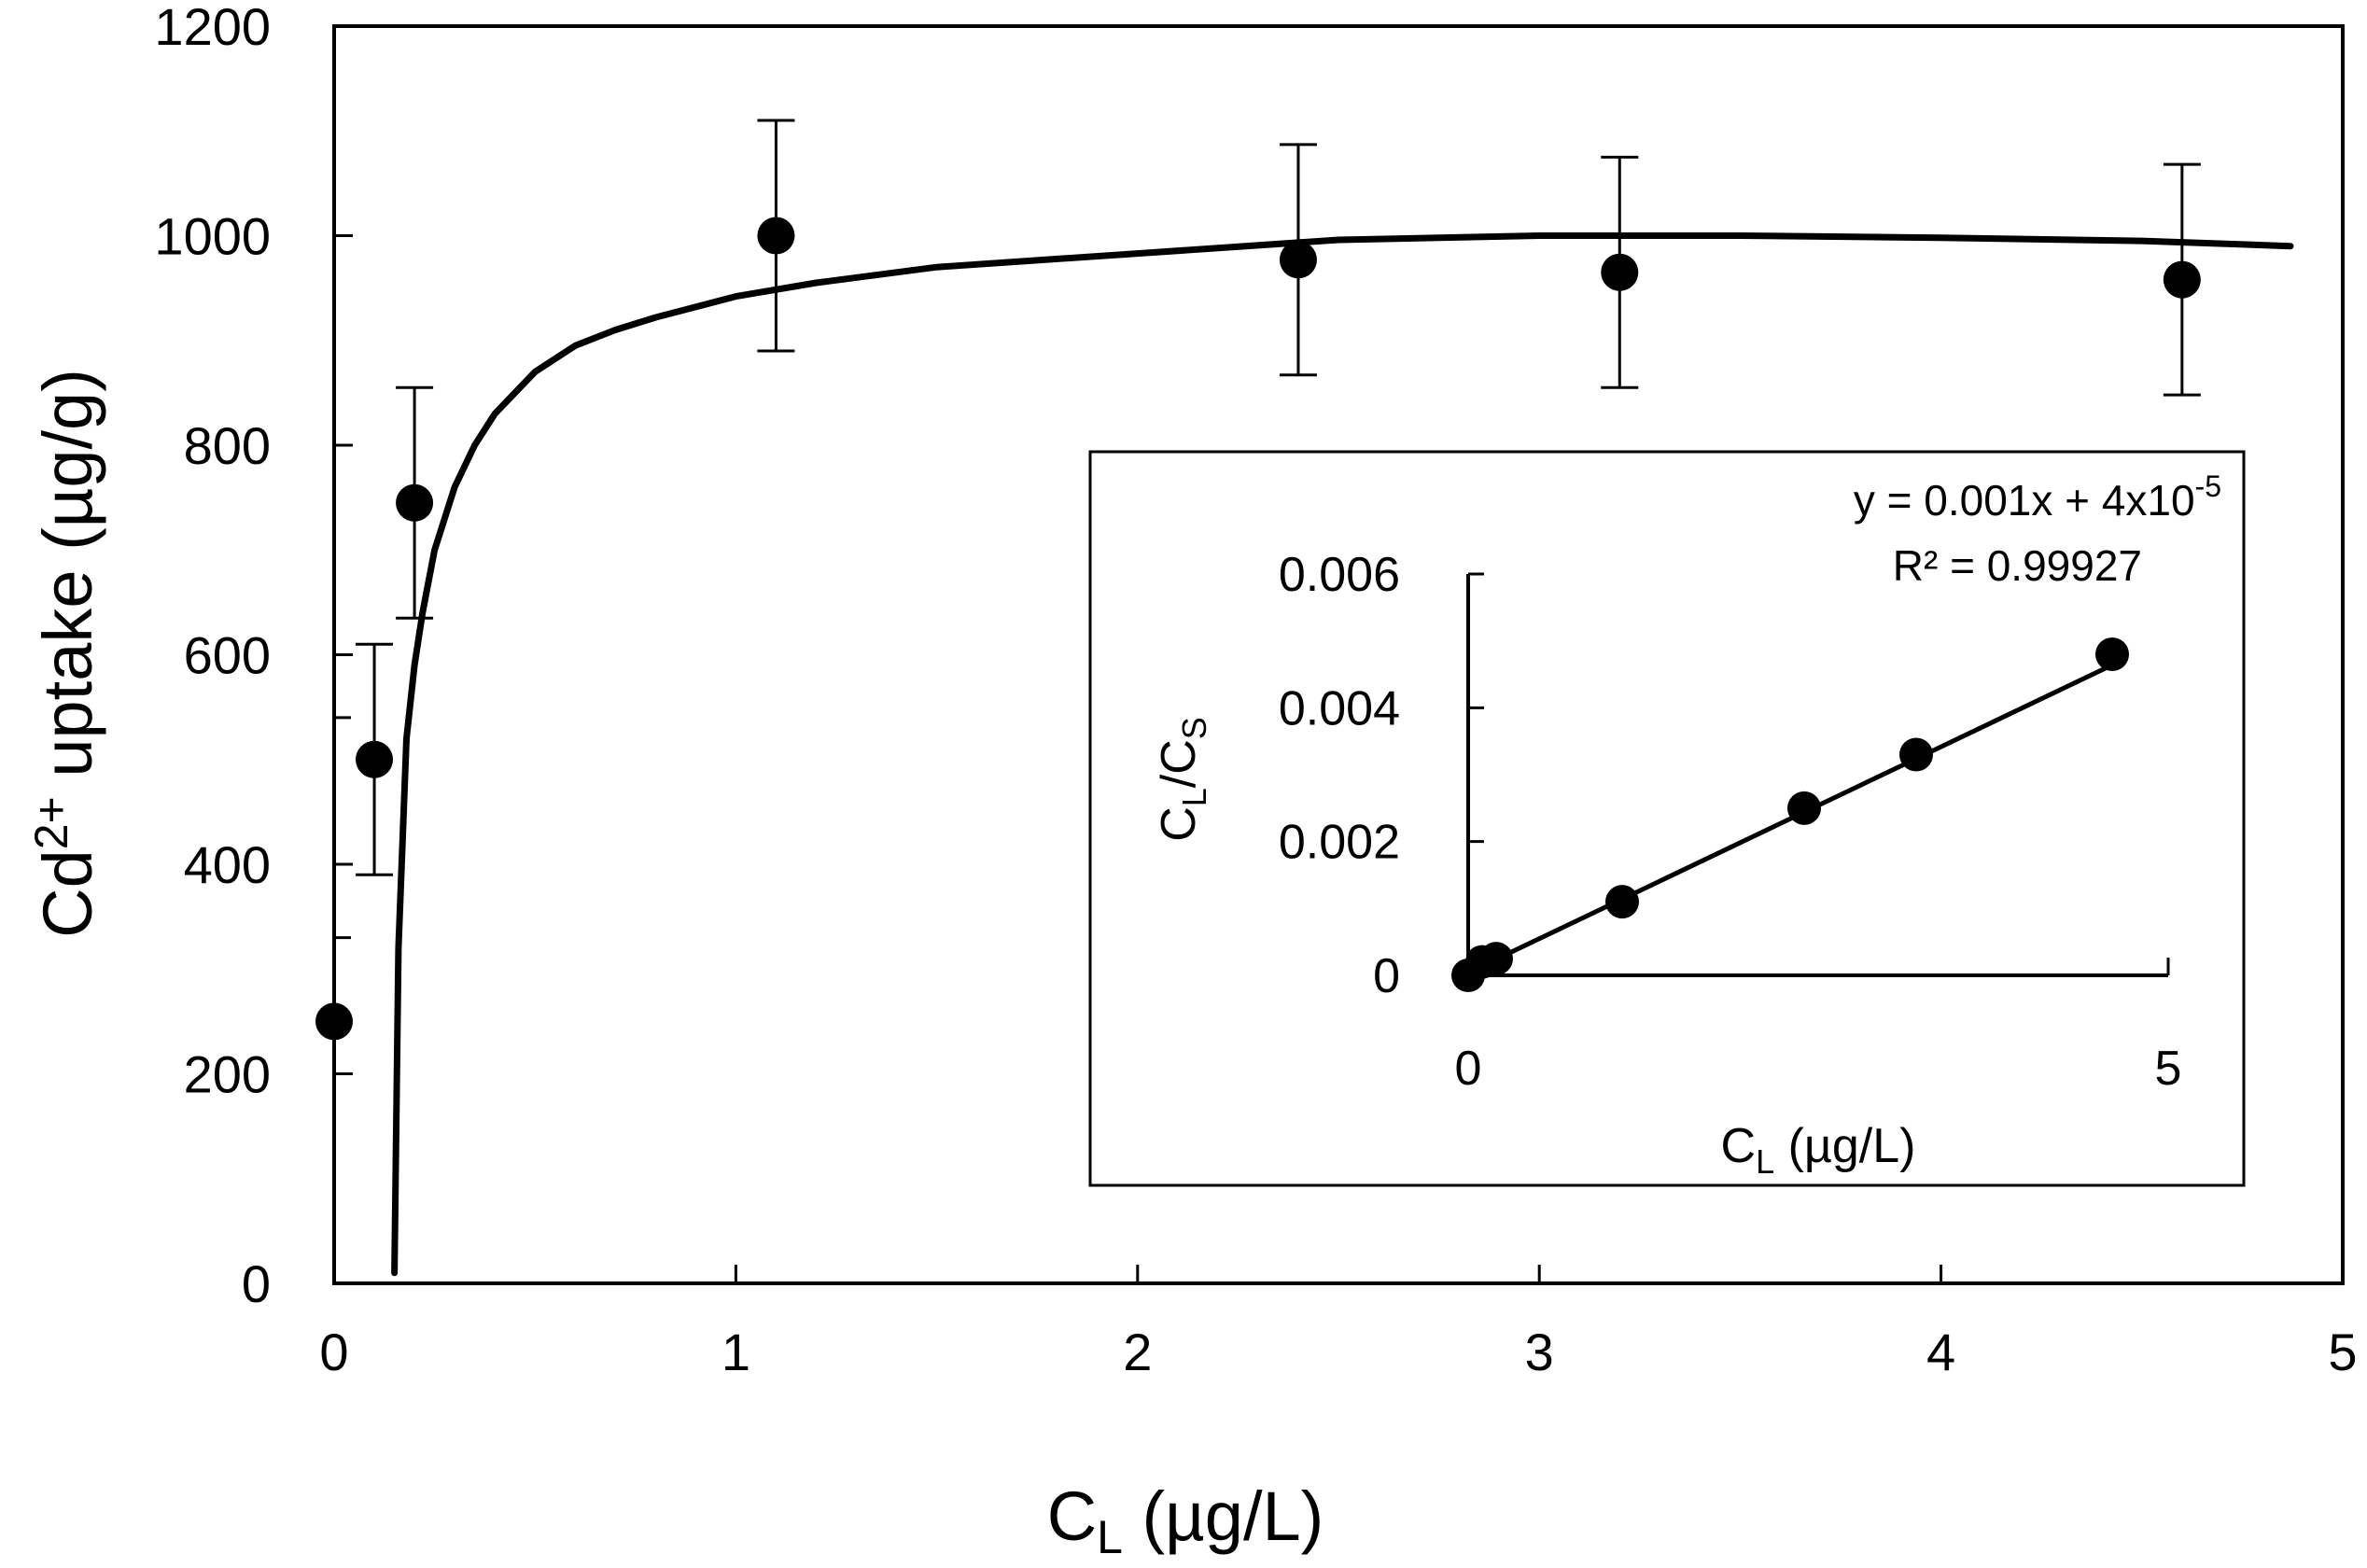  What do you see at coordinates (227, 445) in the screenshot?
I see `main-y-tick-label: 800` at bounding box center [227, 445].